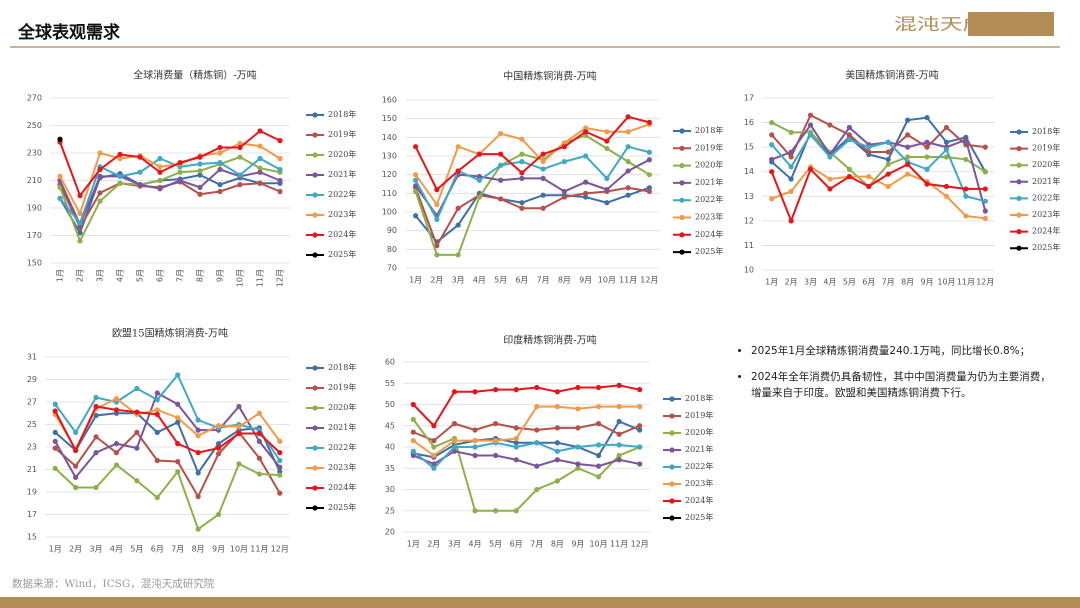  I want to click on x-tick-label: 10月, so click(240, 278).